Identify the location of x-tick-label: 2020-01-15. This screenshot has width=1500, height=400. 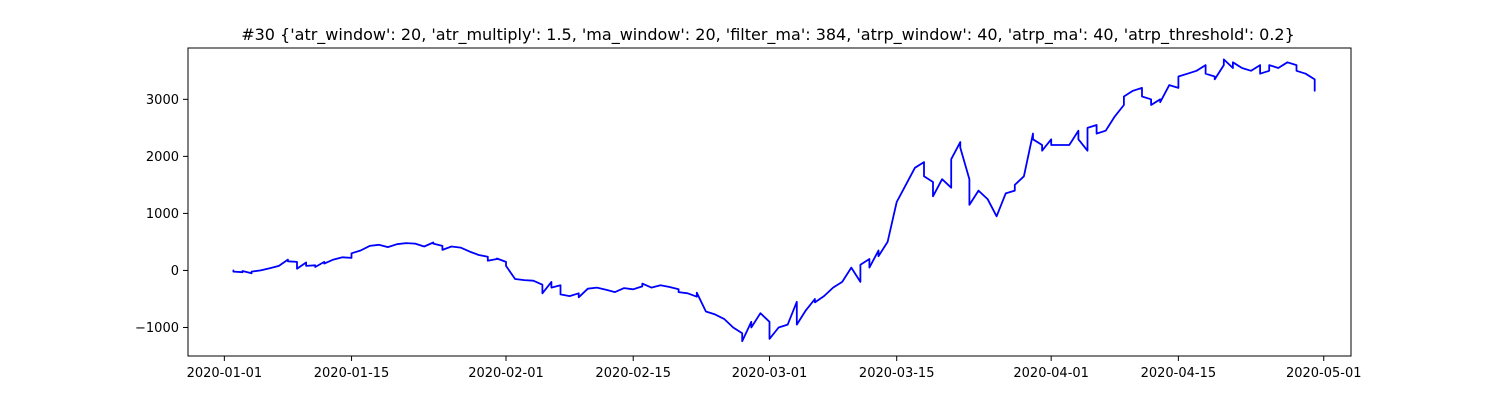
(352, 373).